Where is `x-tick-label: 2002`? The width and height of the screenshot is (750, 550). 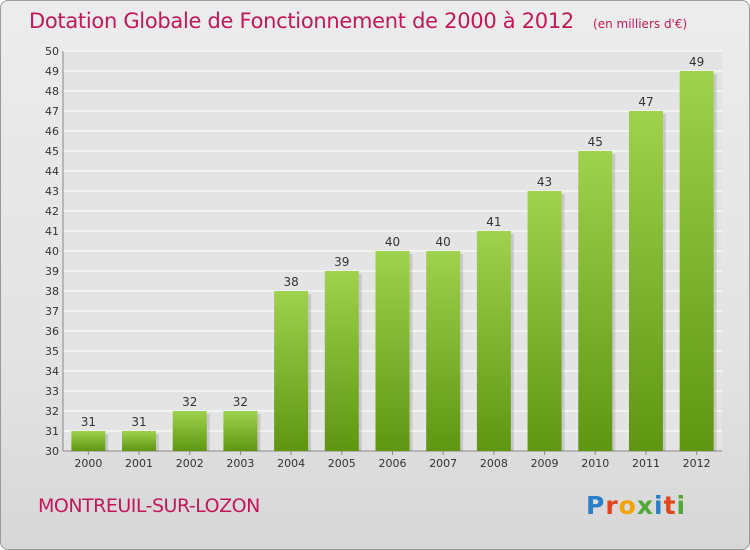 x-tick-label: 2002 is located at coordinates (190, 463).